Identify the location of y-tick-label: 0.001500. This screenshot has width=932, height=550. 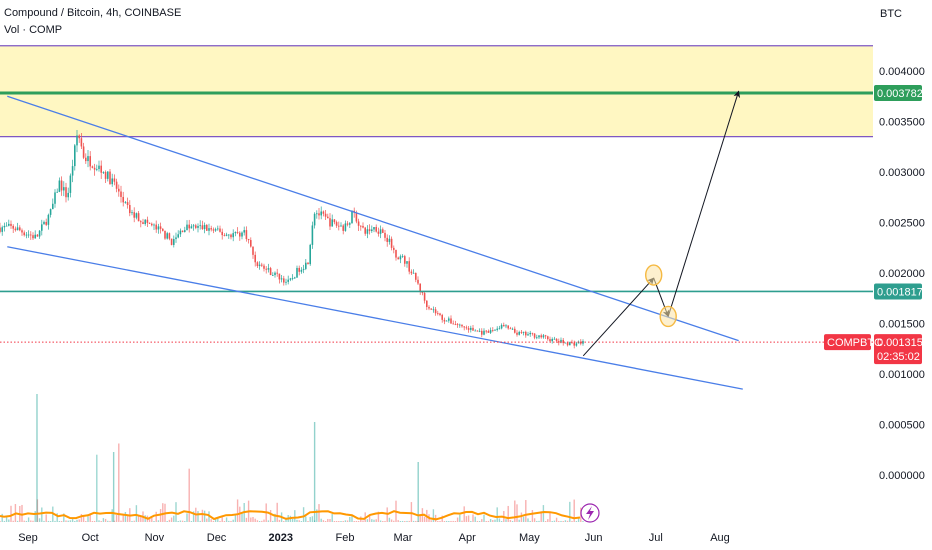
(902, 325).